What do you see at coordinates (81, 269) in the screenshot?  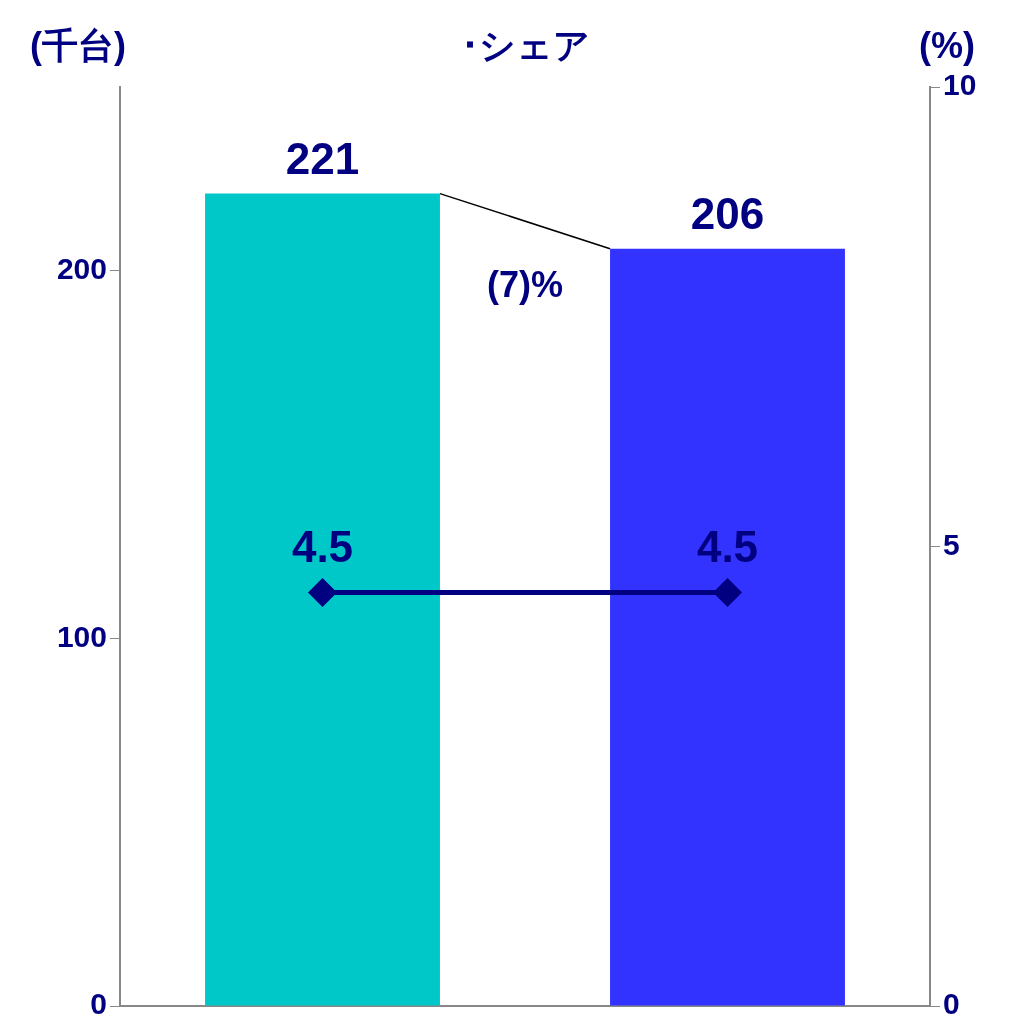 I see `y-tick-label: 200` at bounding box center [81, 269].